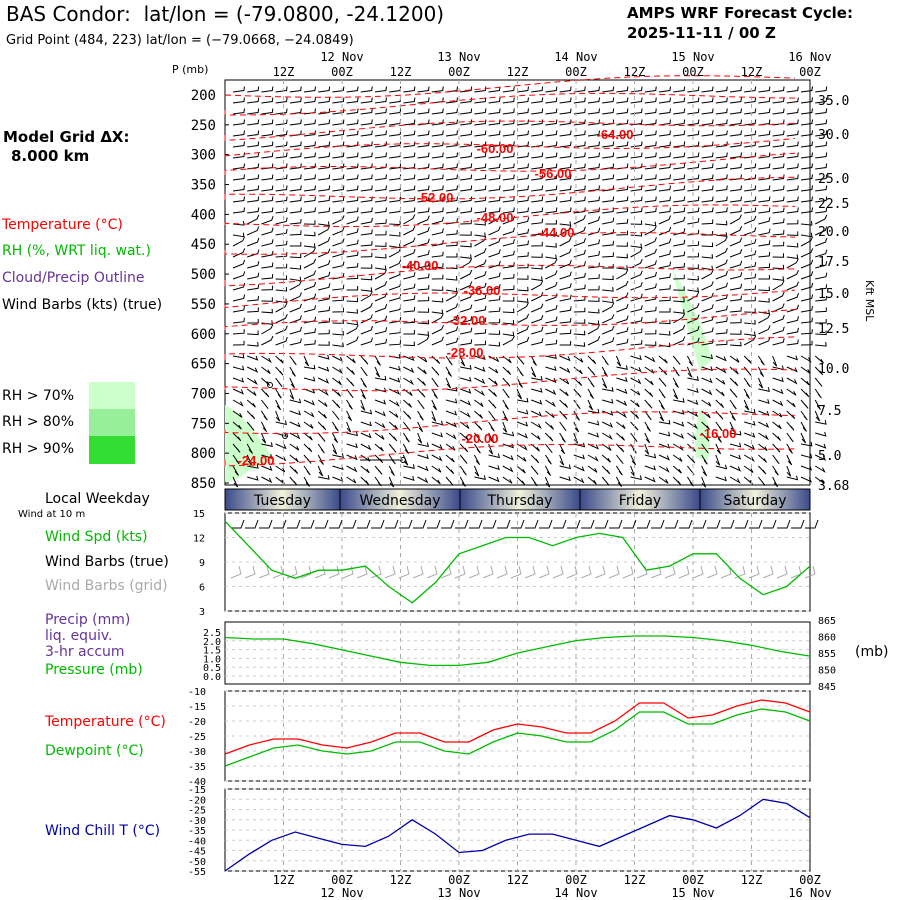 This screenshot has height=900, width=900. Describe the element at coordinates (740, 13) in the screenshot. I see `cycle-title: AMPS WRF Forecast Cycle:` at that location.